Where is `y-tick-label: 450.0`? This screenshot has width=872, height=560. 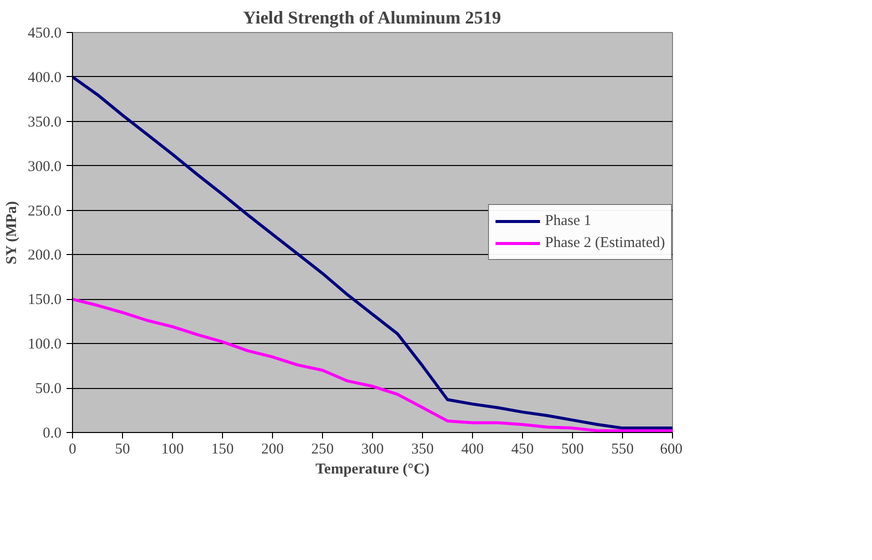
y-tick-label: 450.0 is located at coordinates (45, 34).